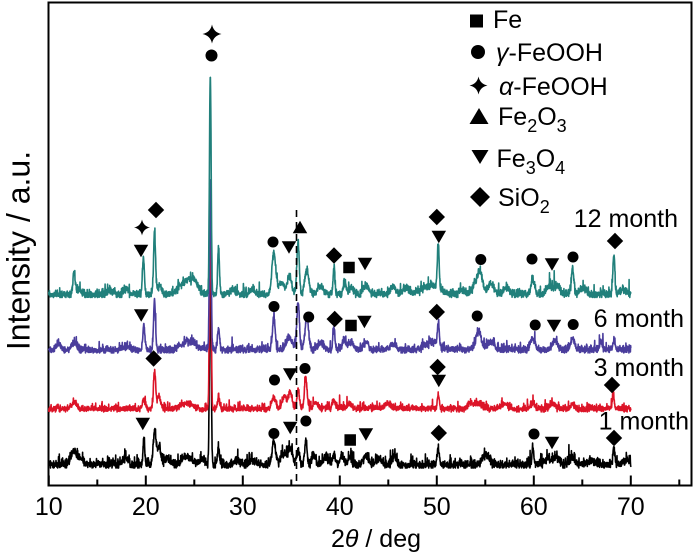 This screenshot has width=700, height=555. What do you see at coordinates (340, 507) in the screenshot?
I see `svg-text: 40` at bounding box center [340, 507].